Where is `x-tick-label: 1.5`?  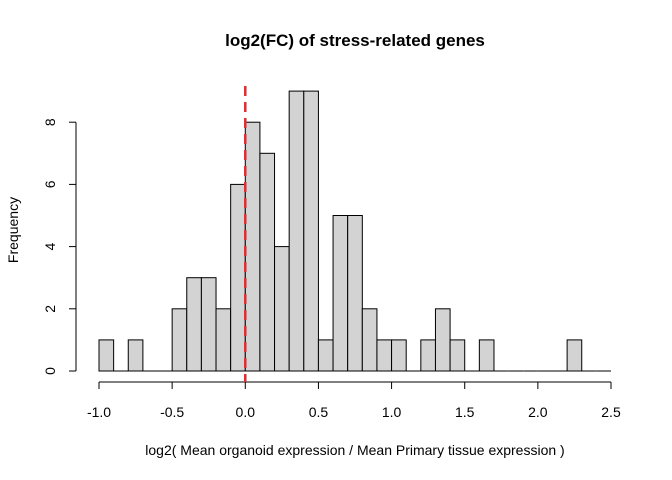
x-tick-label: 1.5 is located at coordinates (465, 412).